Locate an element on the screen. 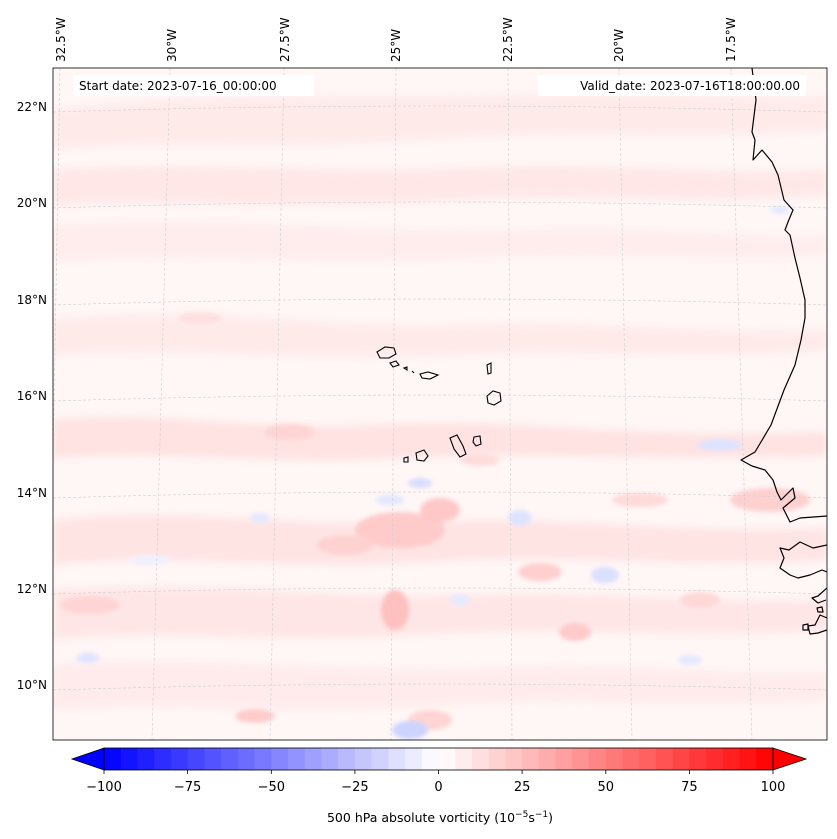  start-date-label: Start date: 2023-07-16_00:00:00 is located at coordinates (178, 86).